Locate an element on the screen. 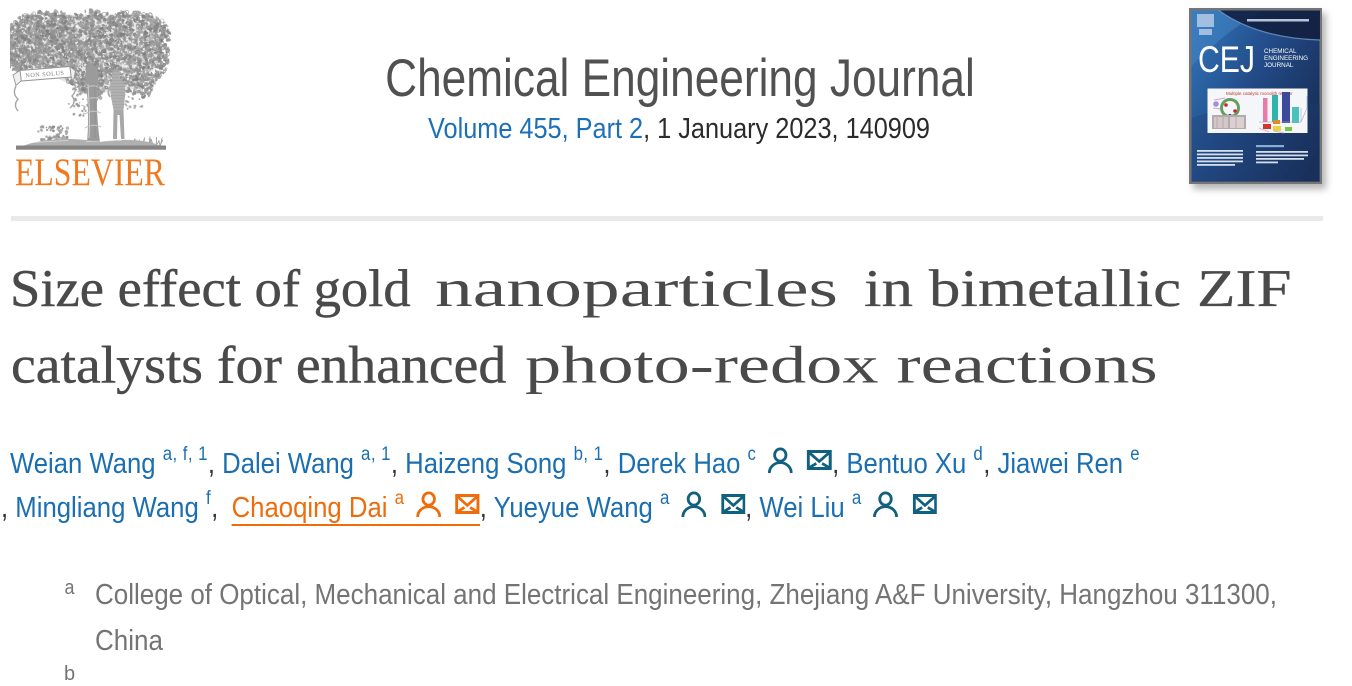 The width and height of the screenshot is (1352, 686). svg-text: JOURNAL is located at coordinates (1279, 65).